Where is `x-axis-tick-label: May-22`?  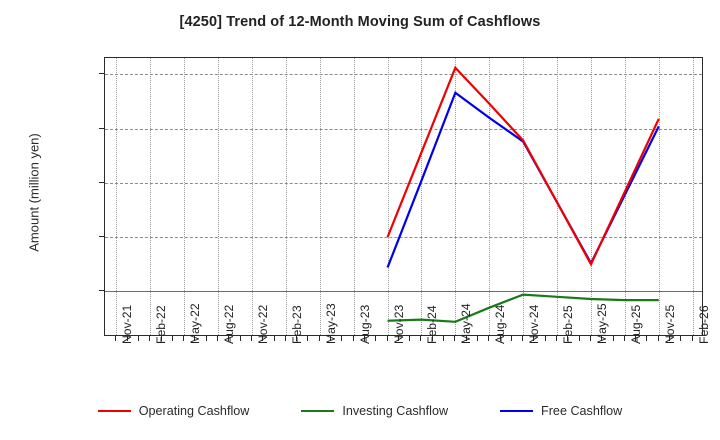 x-axis-tick-label: May-22 is located at coordinates (195, 323).